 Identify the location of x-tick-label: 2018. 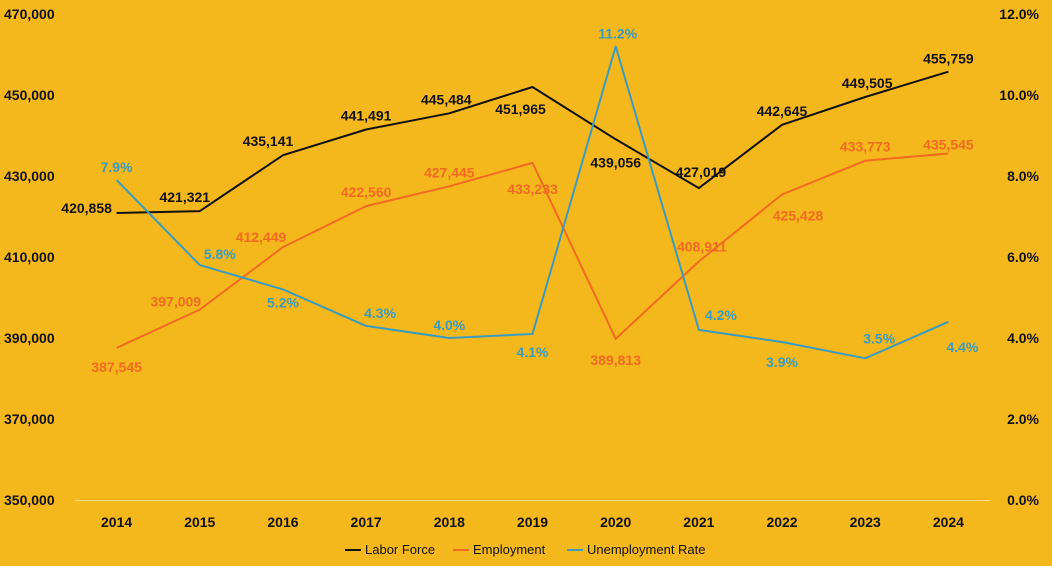
(449, 522).